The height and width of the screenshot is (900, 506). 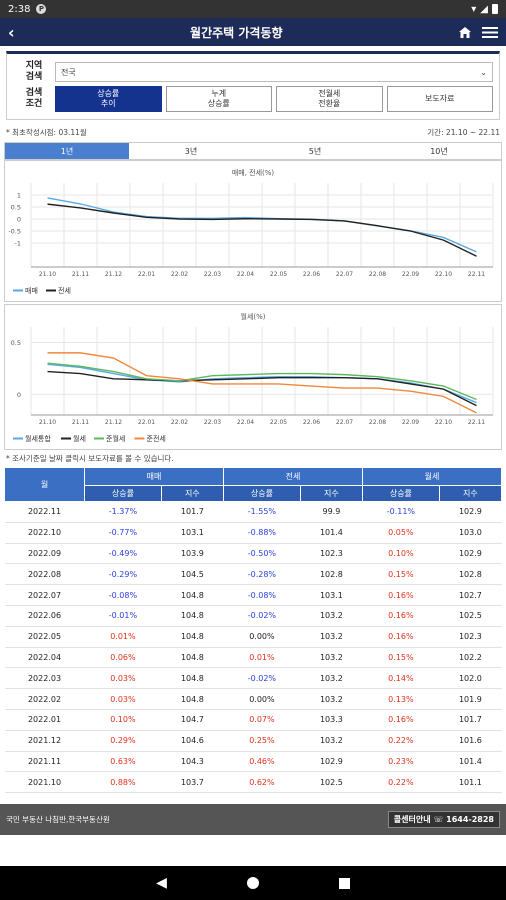 I want to click on row-month: 2022.01, so click(x=44, y=720).